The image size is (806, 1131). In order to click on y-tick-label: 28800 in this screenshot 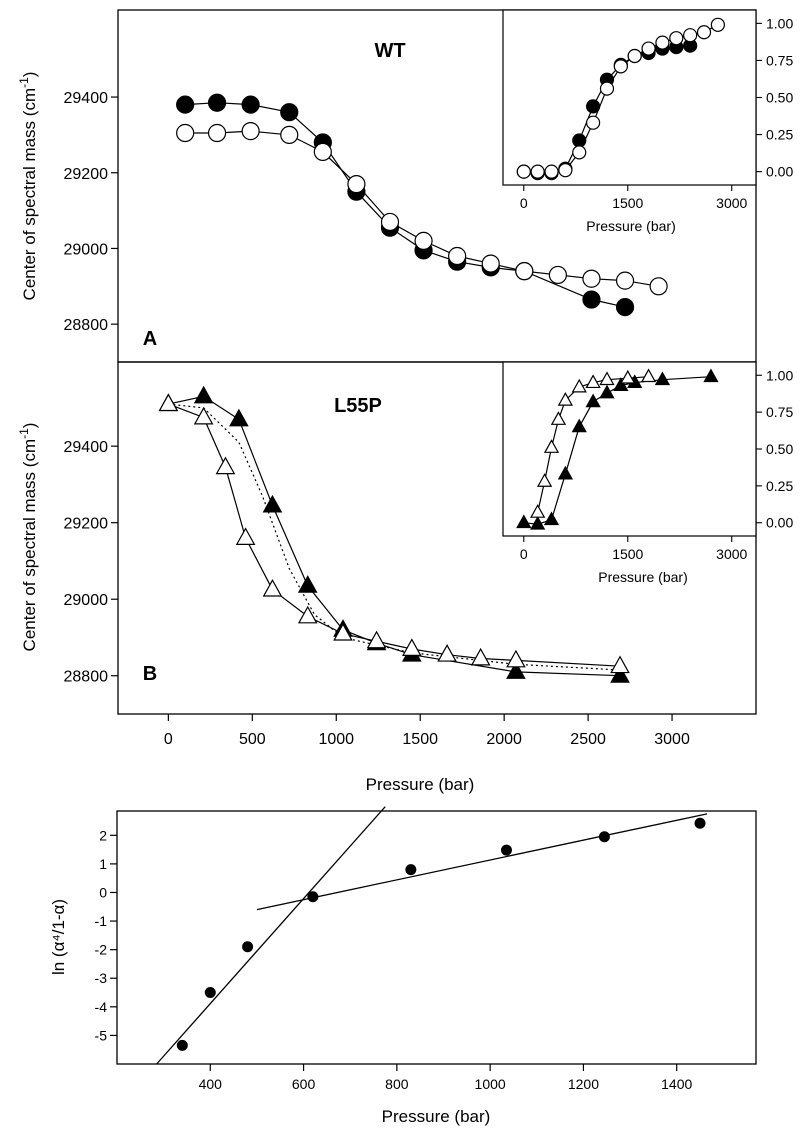, I will do `click(86, 325)`.